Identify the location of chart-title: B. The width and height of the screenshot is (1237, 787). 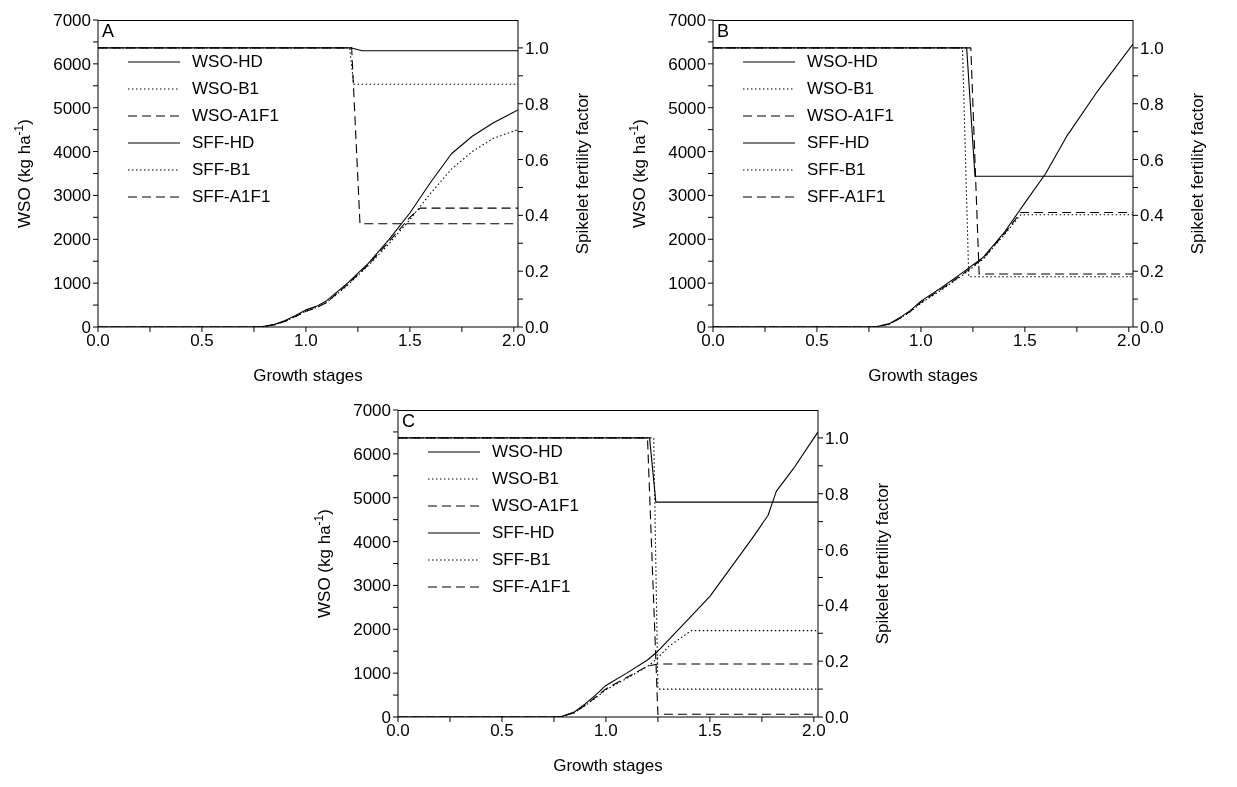
(723, 31).